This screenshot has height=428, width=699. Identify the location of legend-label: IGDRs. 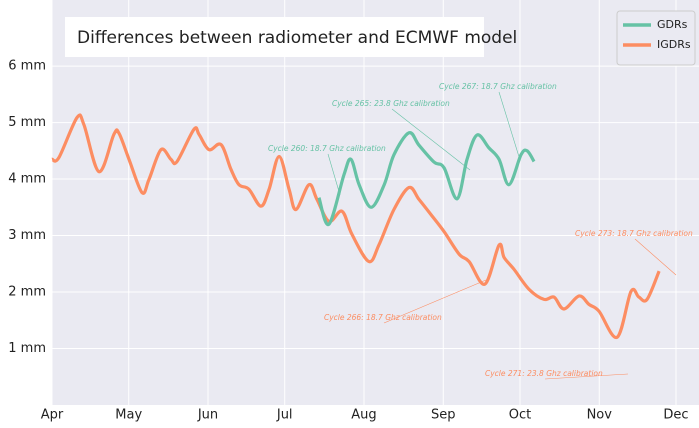
(674, 44).